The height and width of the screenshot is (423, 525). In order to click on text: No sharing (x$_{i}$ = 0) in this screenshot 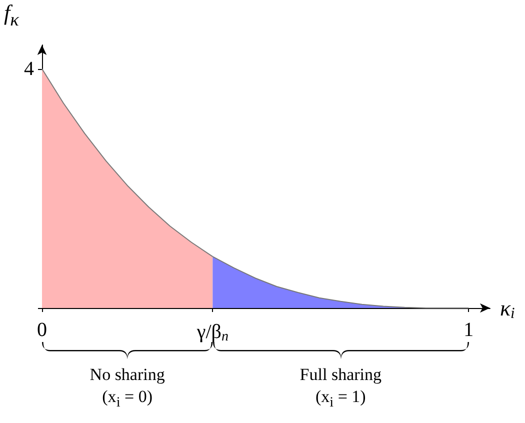, I will do `click(127, 388)`.